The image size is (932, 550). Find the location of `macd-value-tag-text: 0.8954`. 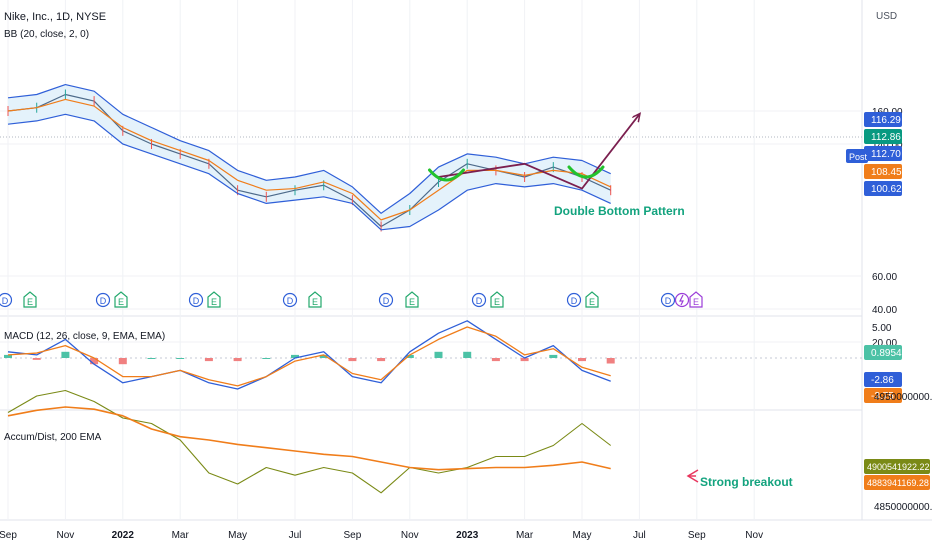

macd-value-tag-text: 0.8954 is located at coordinates (886, 353).